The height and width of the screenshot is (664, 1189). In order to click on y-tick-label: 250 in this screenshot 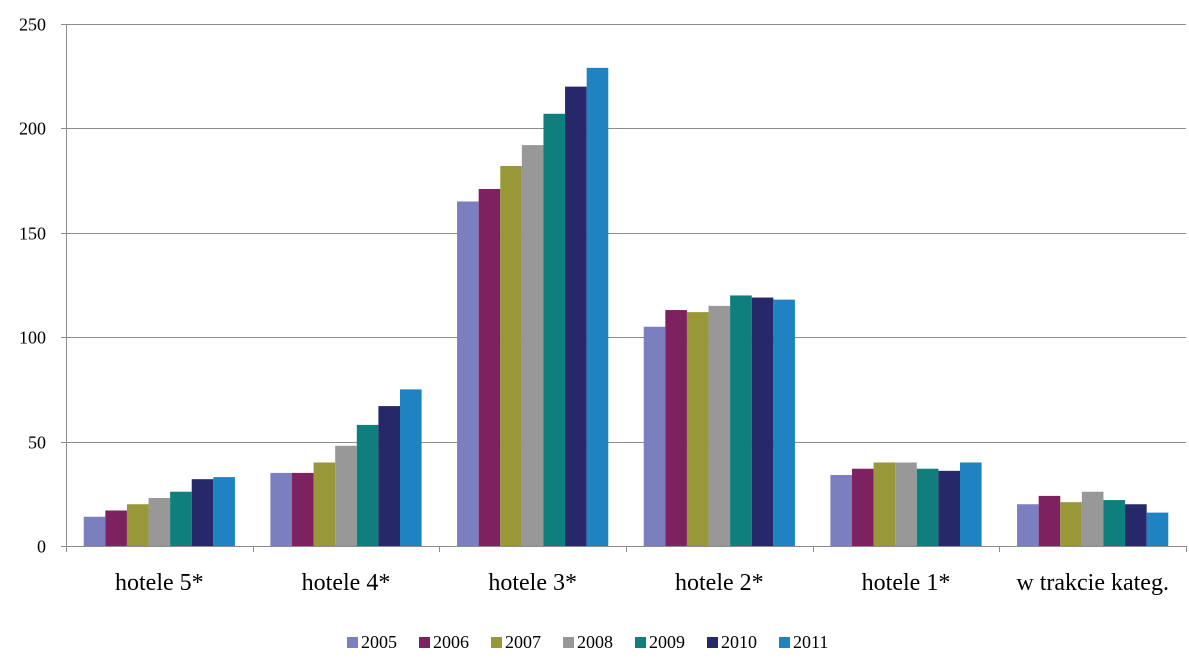, I will do `click(32, 25)`.